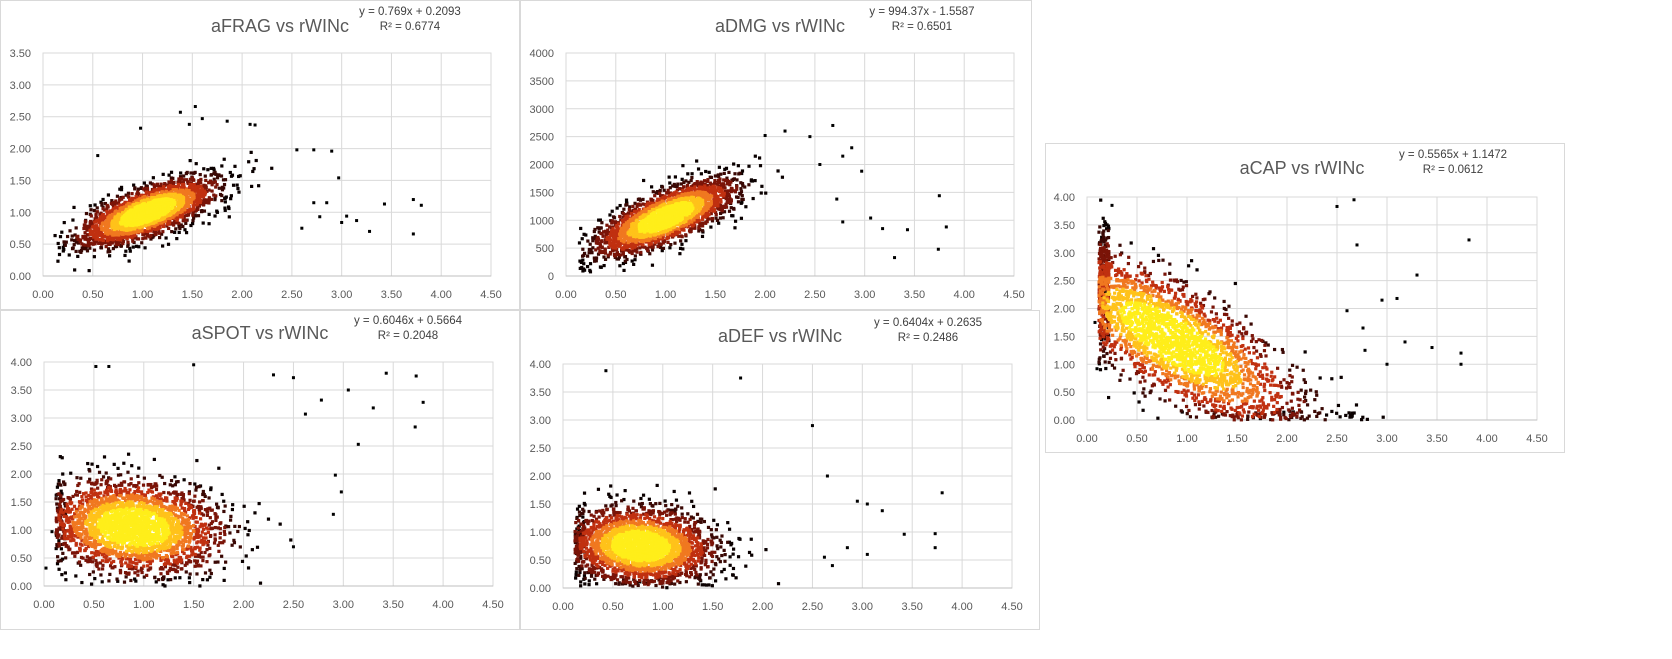  I want to click on y-tick-label: 2500, so click(542, 138).